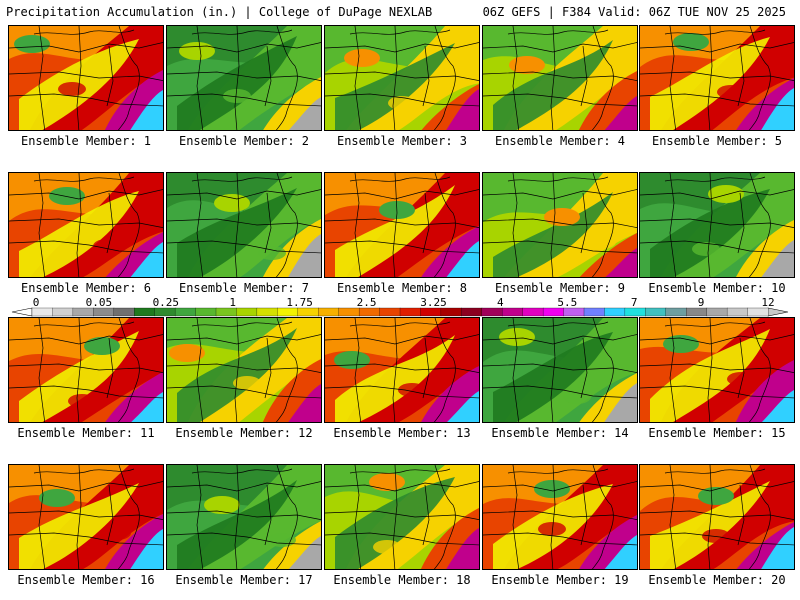  Describe the element at coordinates (86, 141) in the screenshot. I see `member-label: Ensemble Member: 1` at that location.